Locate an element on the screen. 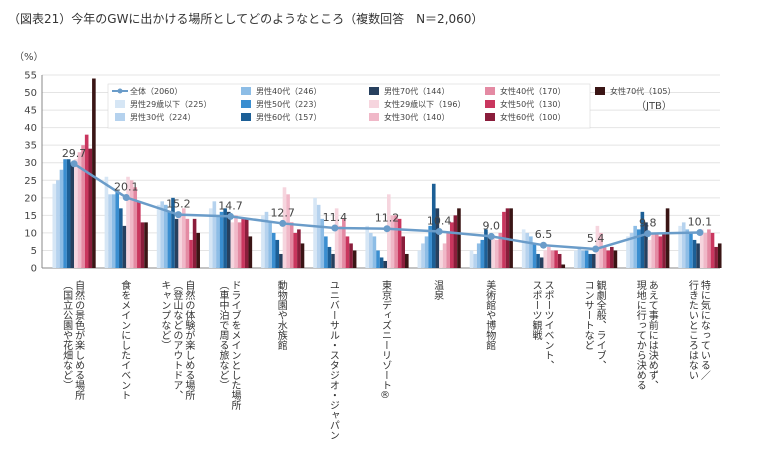 Image resolution: width=761 pixels, height=476 pixels. category-label: 食をメインにしたイベント is located at coordinates (125, 339).